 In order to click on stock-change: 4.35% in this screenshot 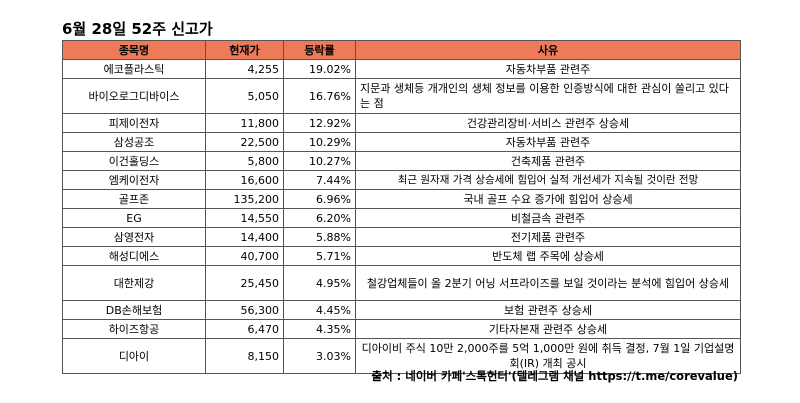, I will do `click(319, 329)`.